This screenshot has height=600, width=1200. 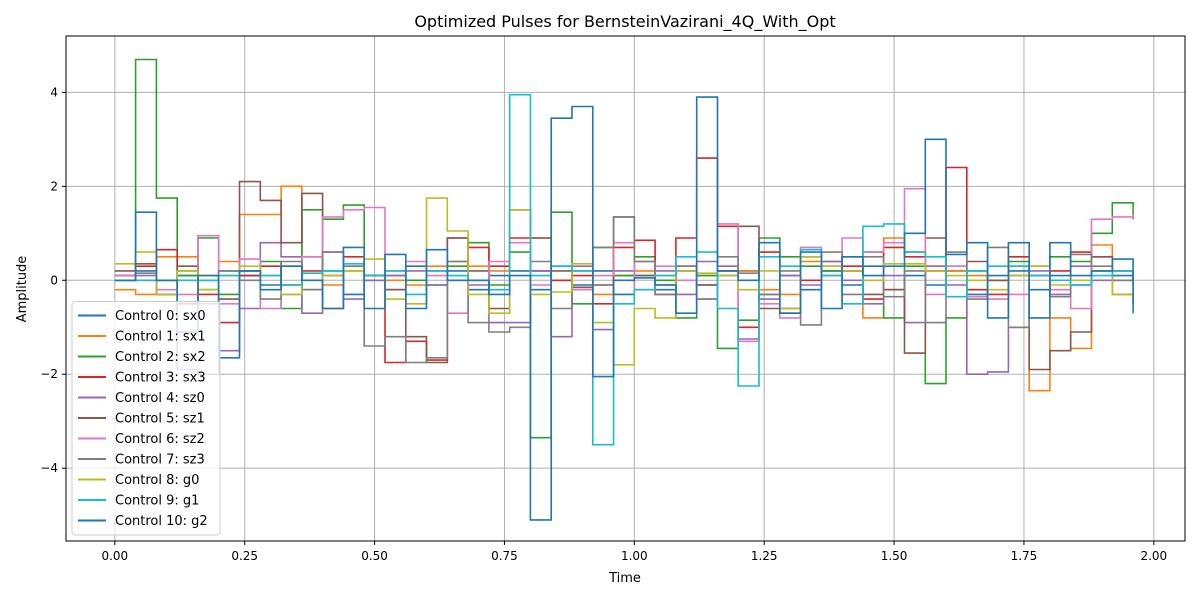 What do you see at coordinates (160, 316) in the screenshot?
I see `legend-label: Control 0: sx0` at bounding box center [160, 316].